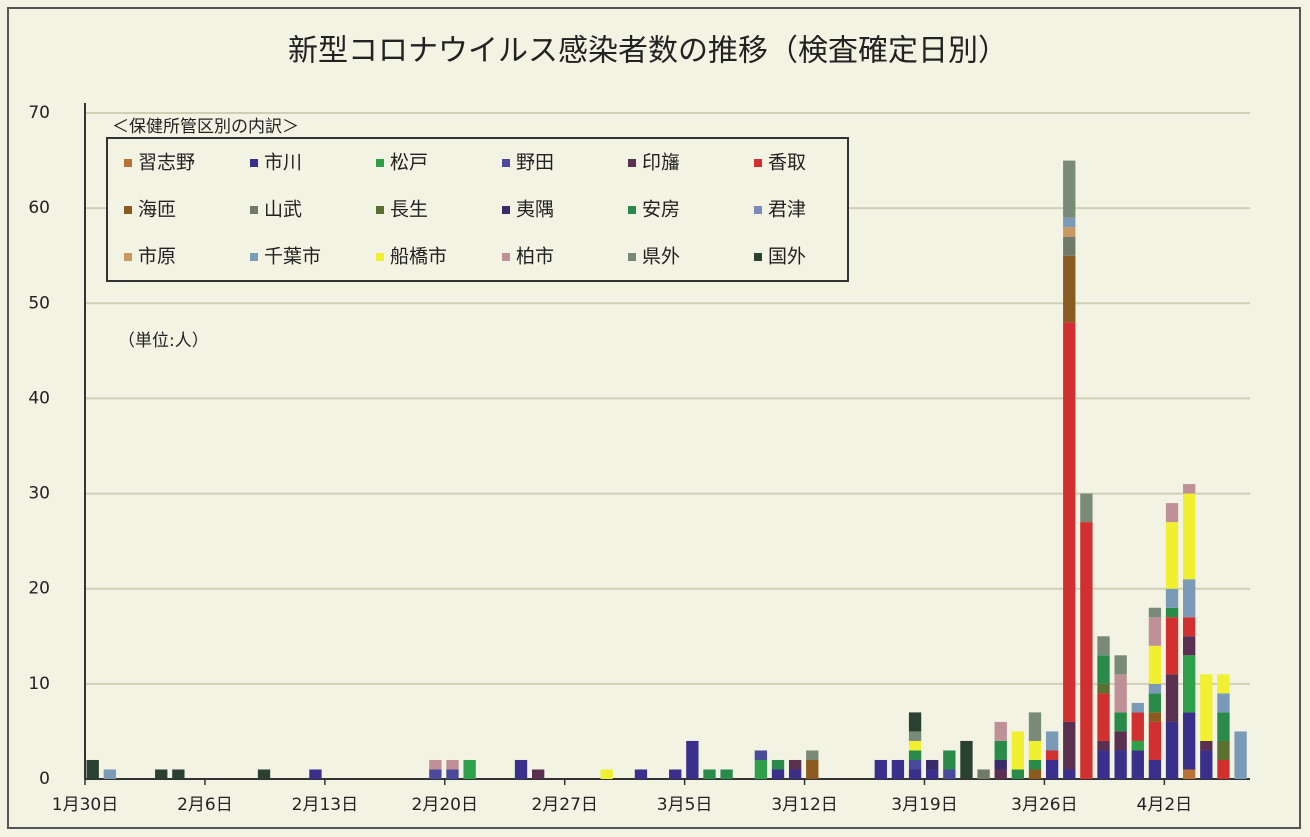 The width and height of the screenshot is (1310, 837). Describe the element at coordinates (44, 779) in the screenshot. I see `y-tick-label: 0` at that location.